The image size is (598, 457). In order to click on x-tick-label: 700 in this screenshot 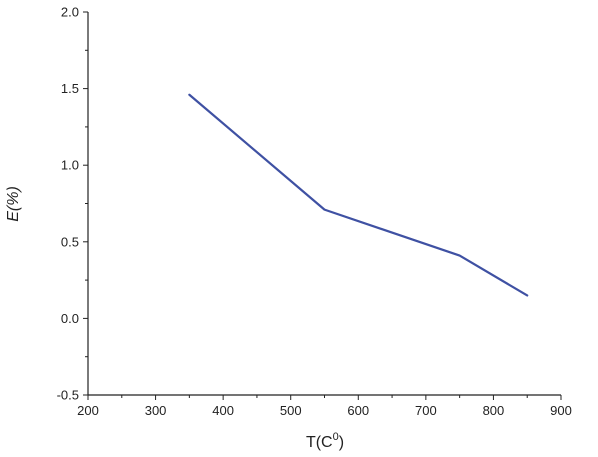, I will do `click(426, 410)`.